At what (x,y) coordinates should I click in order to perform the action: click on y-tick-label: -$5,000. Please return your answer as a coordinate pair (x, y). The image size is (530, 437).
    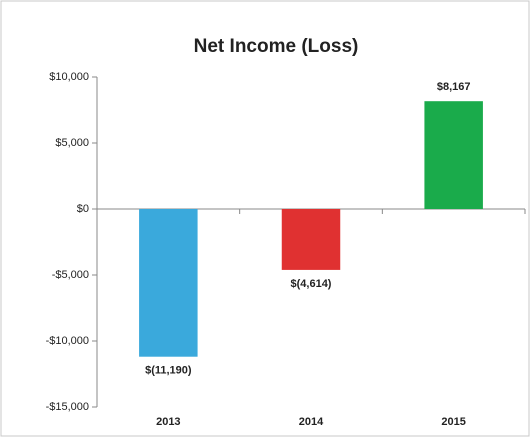
    Looking at the image, I should click on (70, 275).